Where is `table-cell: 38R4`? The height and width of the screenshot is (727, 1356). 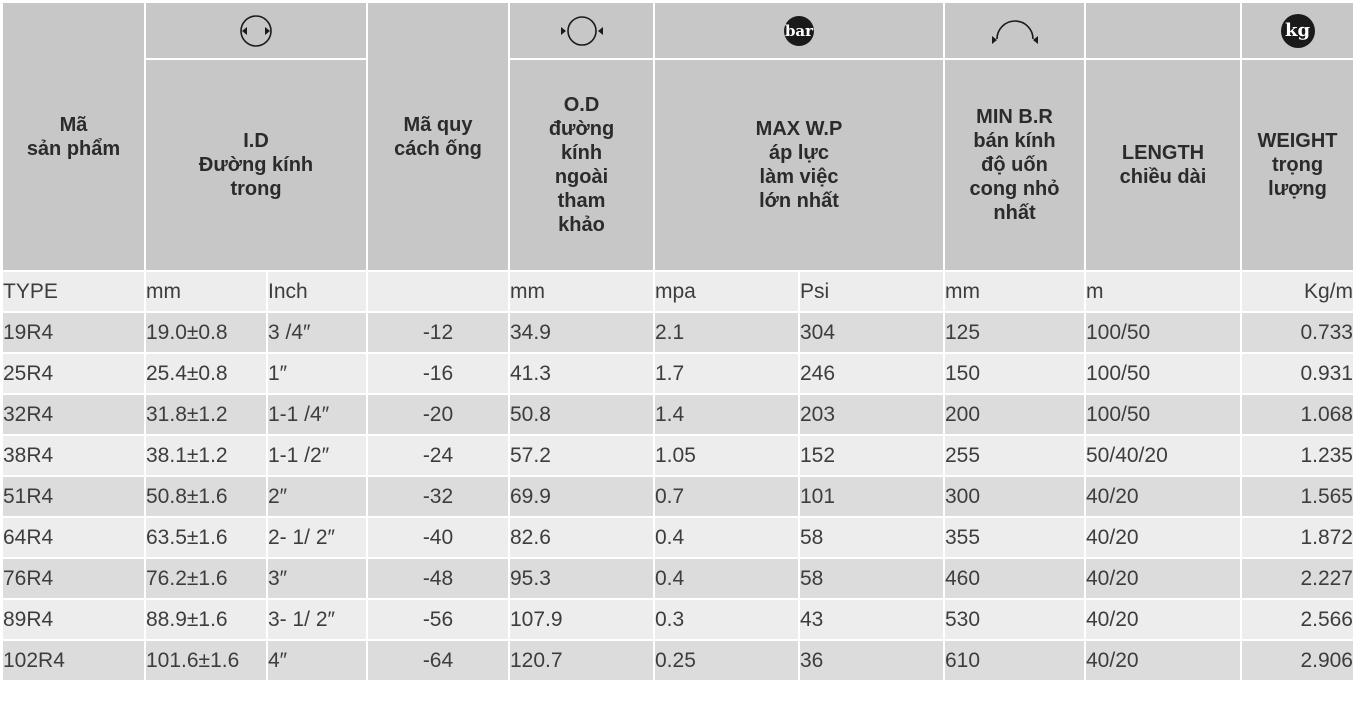 table-cell: 38R4 is located at coordinates (74, 456).